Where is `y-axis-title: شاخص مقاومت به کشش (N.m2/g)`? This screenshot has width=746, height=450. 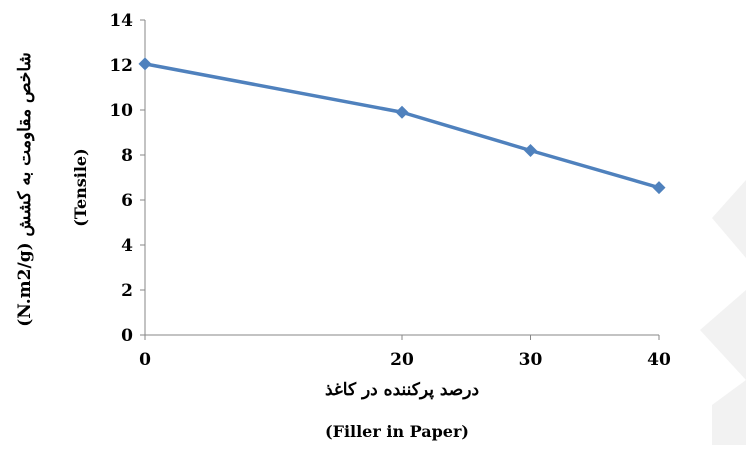
y-axis-title: شاخص مقاومت به کشش (N.m2/g) is located at coordinates (25, 189).